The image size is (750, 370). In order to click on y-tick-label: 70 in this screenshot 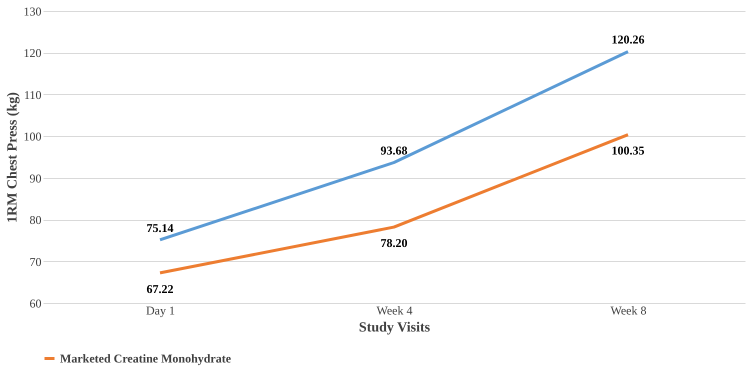, I will do `click(36, 261)`.